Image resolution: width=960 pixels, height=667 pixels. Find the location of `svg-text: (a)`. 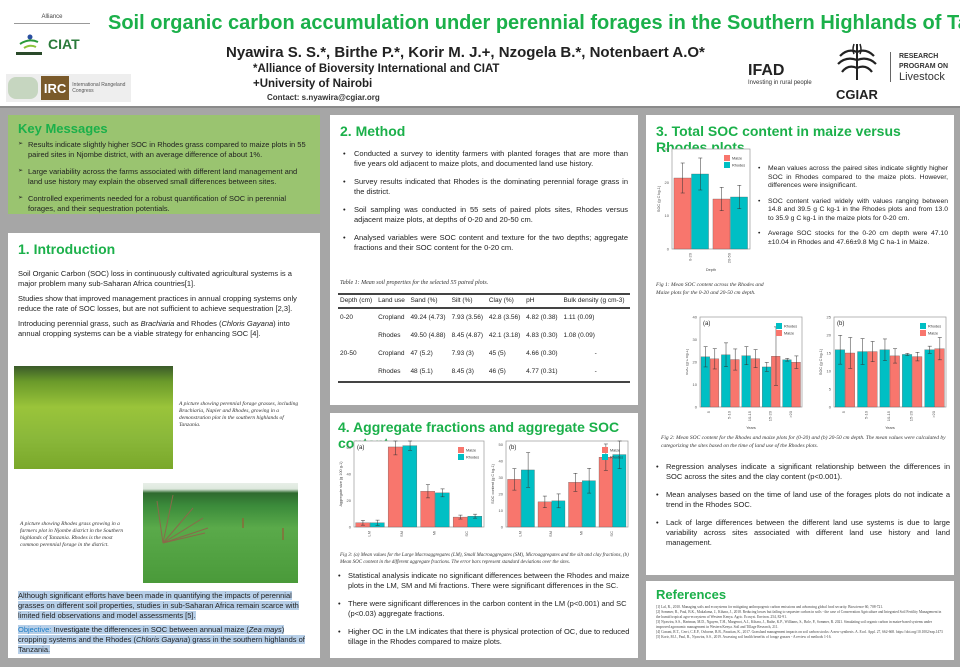

svg-text: (a) is located at coordinates (360, 448).